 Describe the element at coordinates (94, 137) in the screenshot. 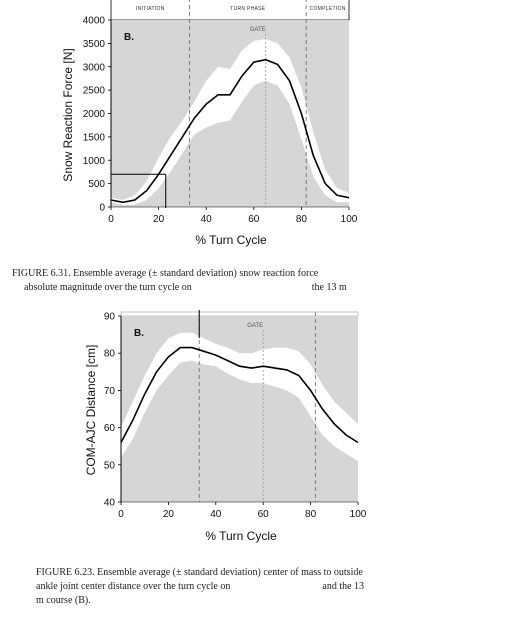

I see `y-tick-label: 1500` at that location.